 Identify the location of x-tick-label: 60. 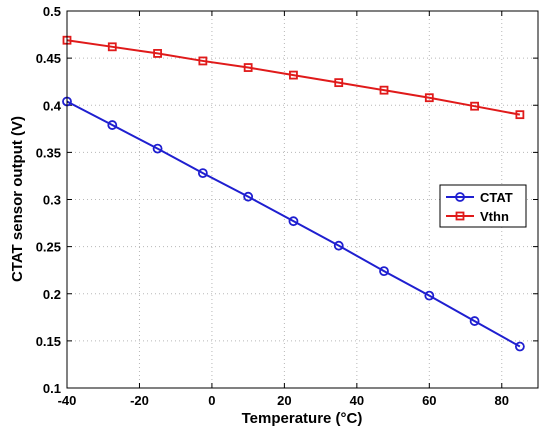
(429, 400).